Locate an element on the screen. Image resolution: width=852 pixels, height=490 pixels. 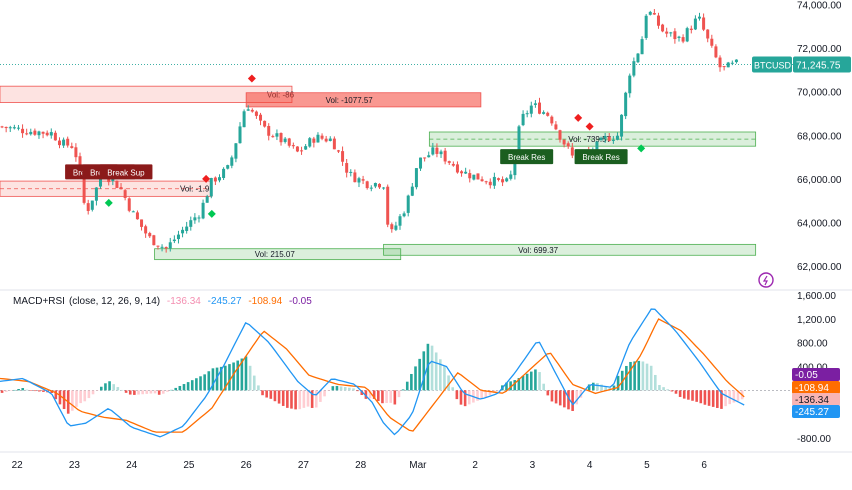
time-tick-label: 23 is located at coordinates (75, 465).